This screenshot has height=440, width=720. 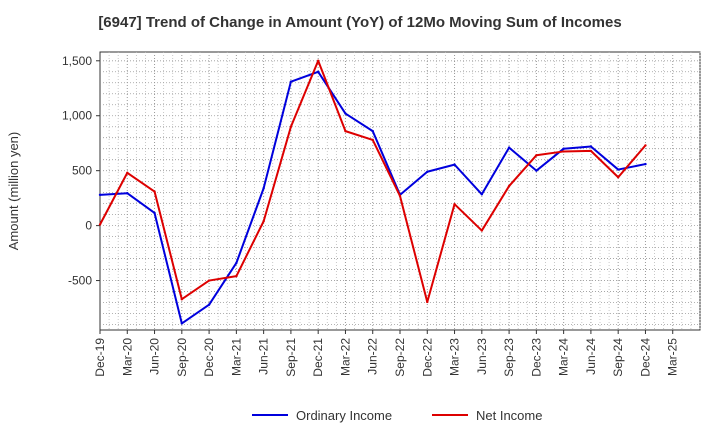 I want to click on x-tick-label: Sep-21, so click(x=291, y=357).